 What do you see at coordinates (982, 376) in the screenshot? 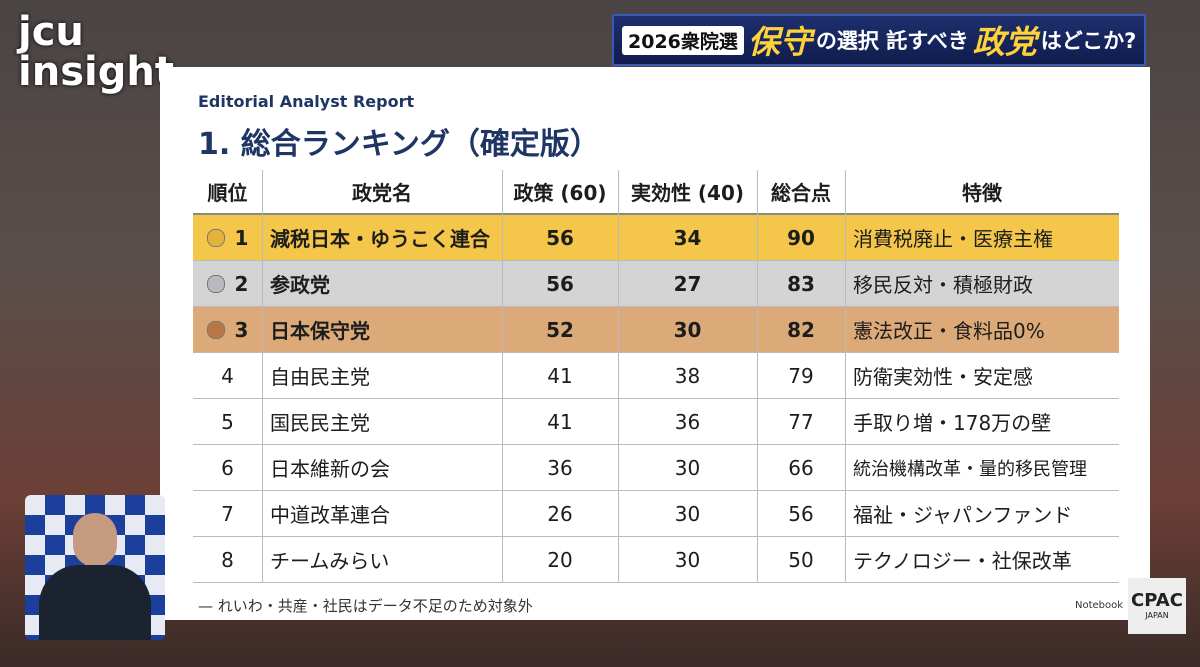
I see `table-cell: 防衛実効性・安定感` at bounding box center [982, 376].